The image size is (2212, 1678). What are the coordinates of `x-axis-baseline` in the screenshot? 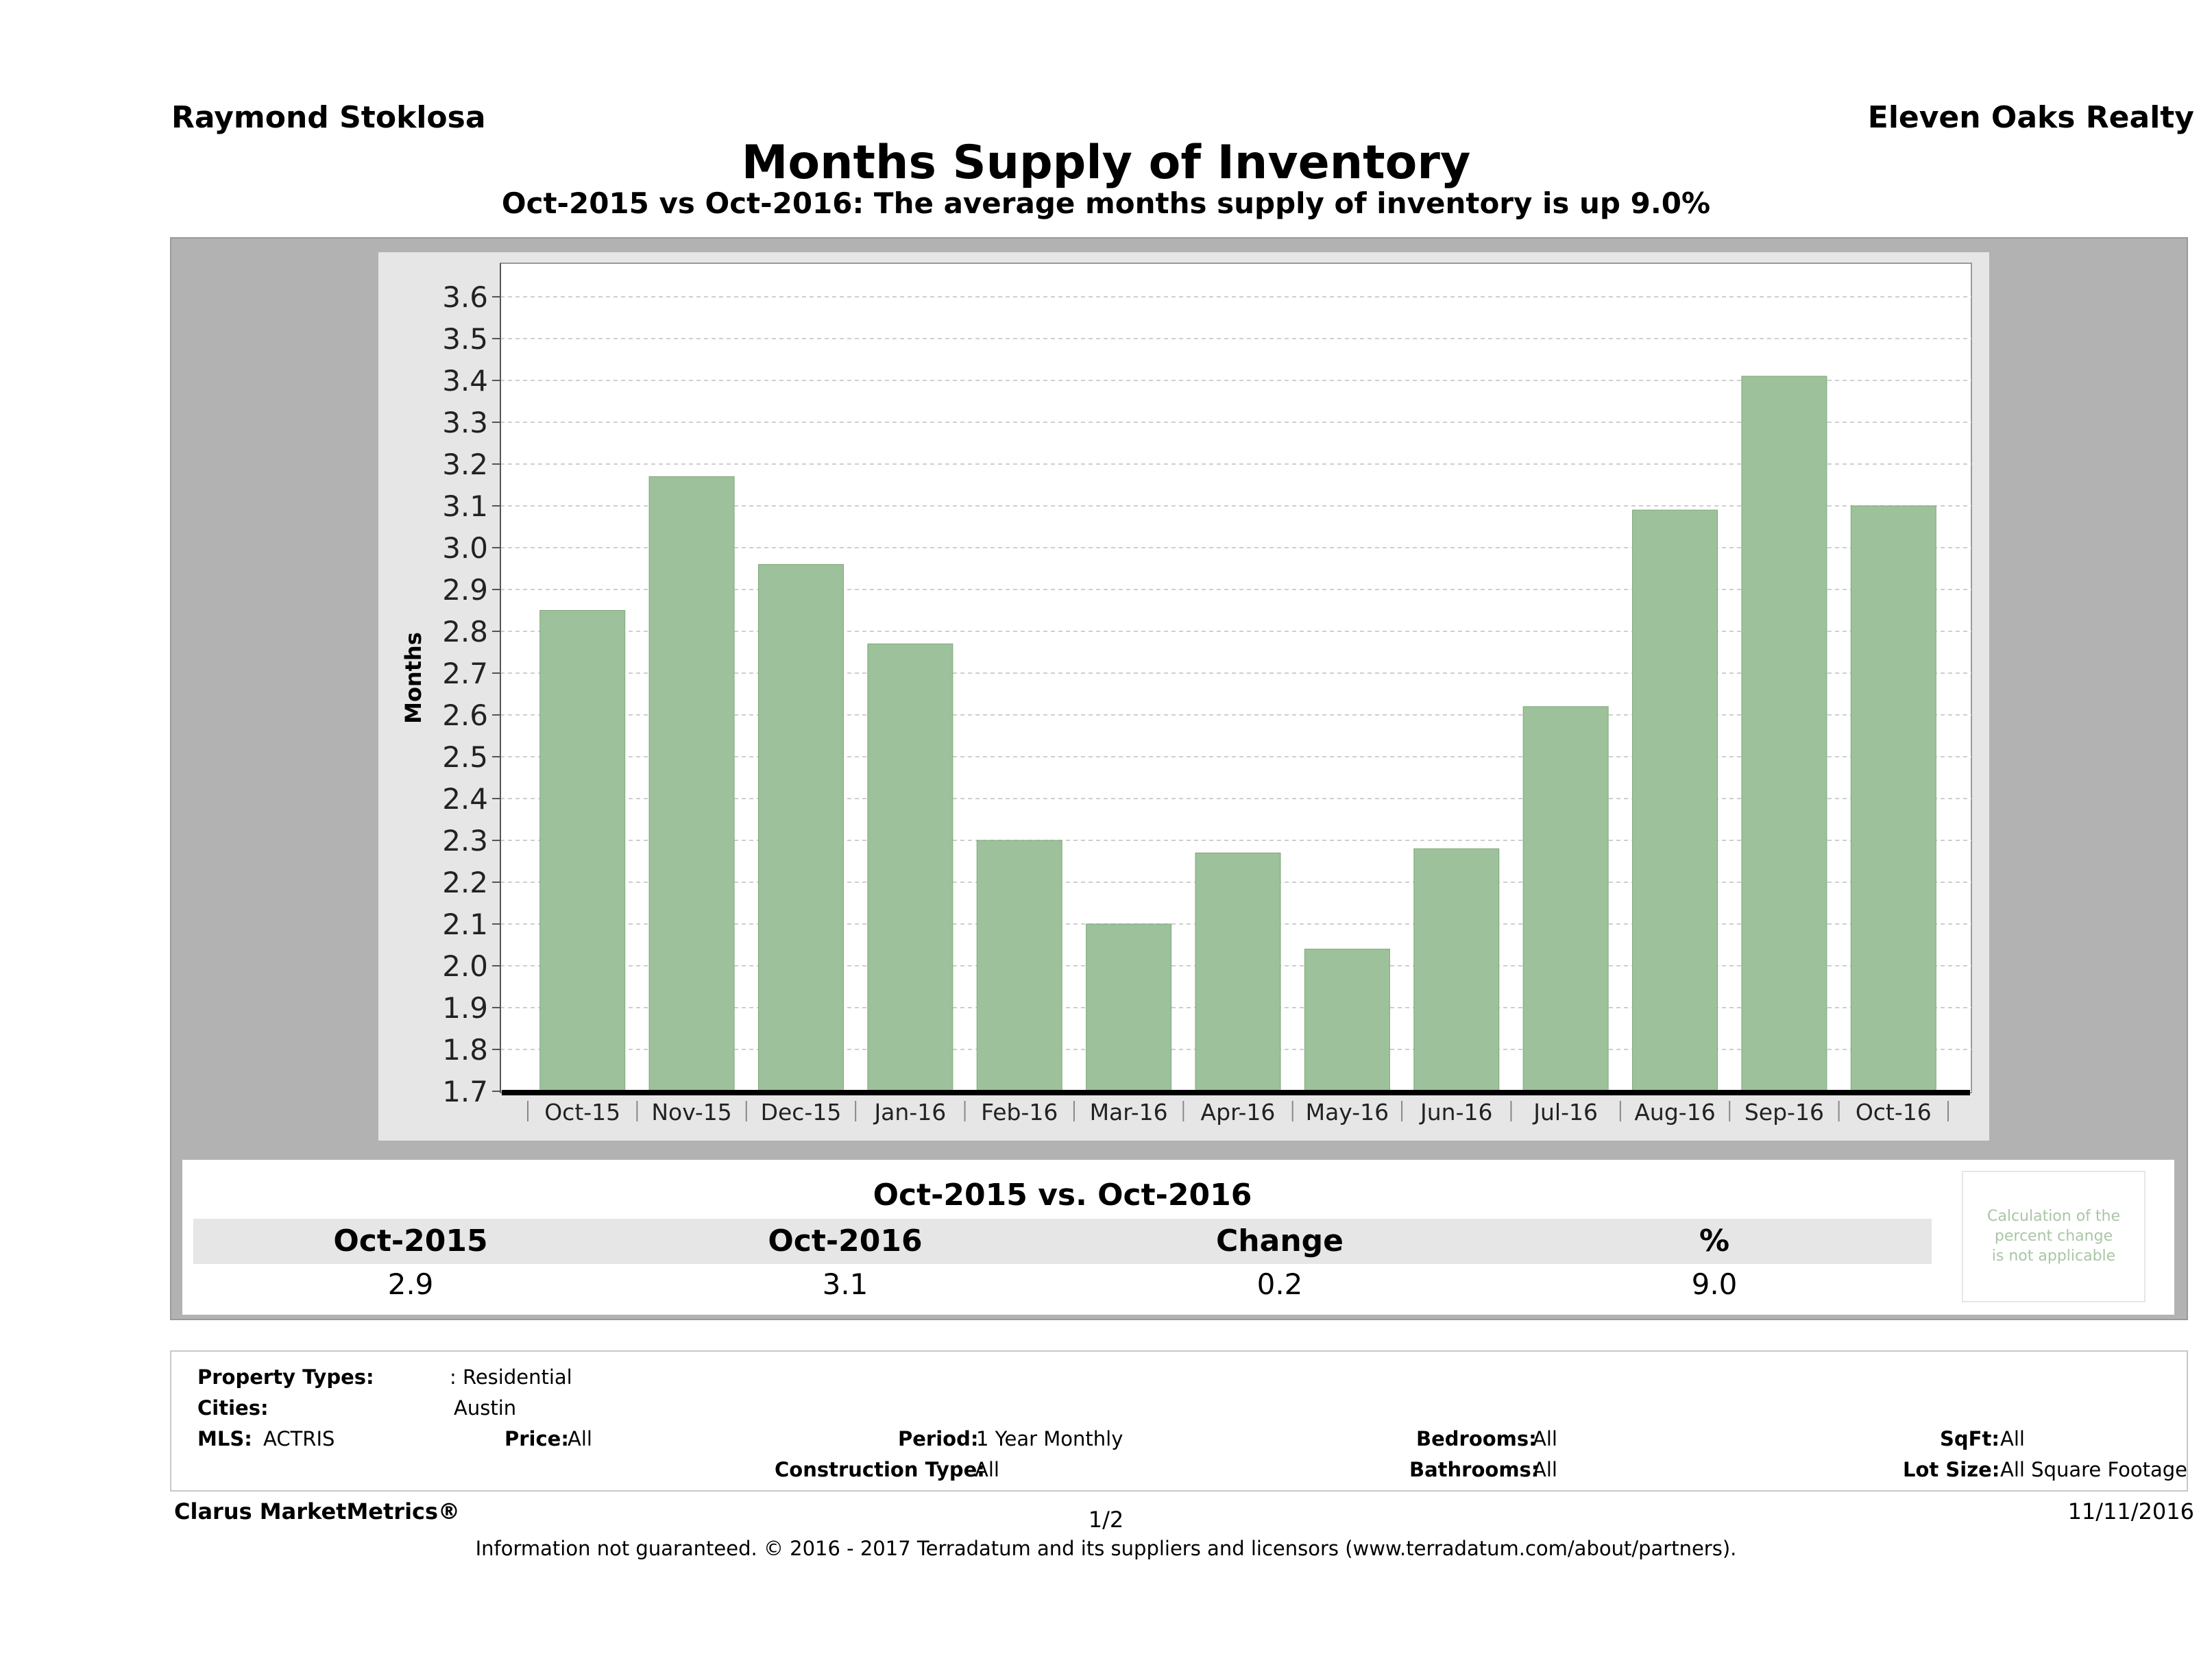 It's located at (1236, 1092).